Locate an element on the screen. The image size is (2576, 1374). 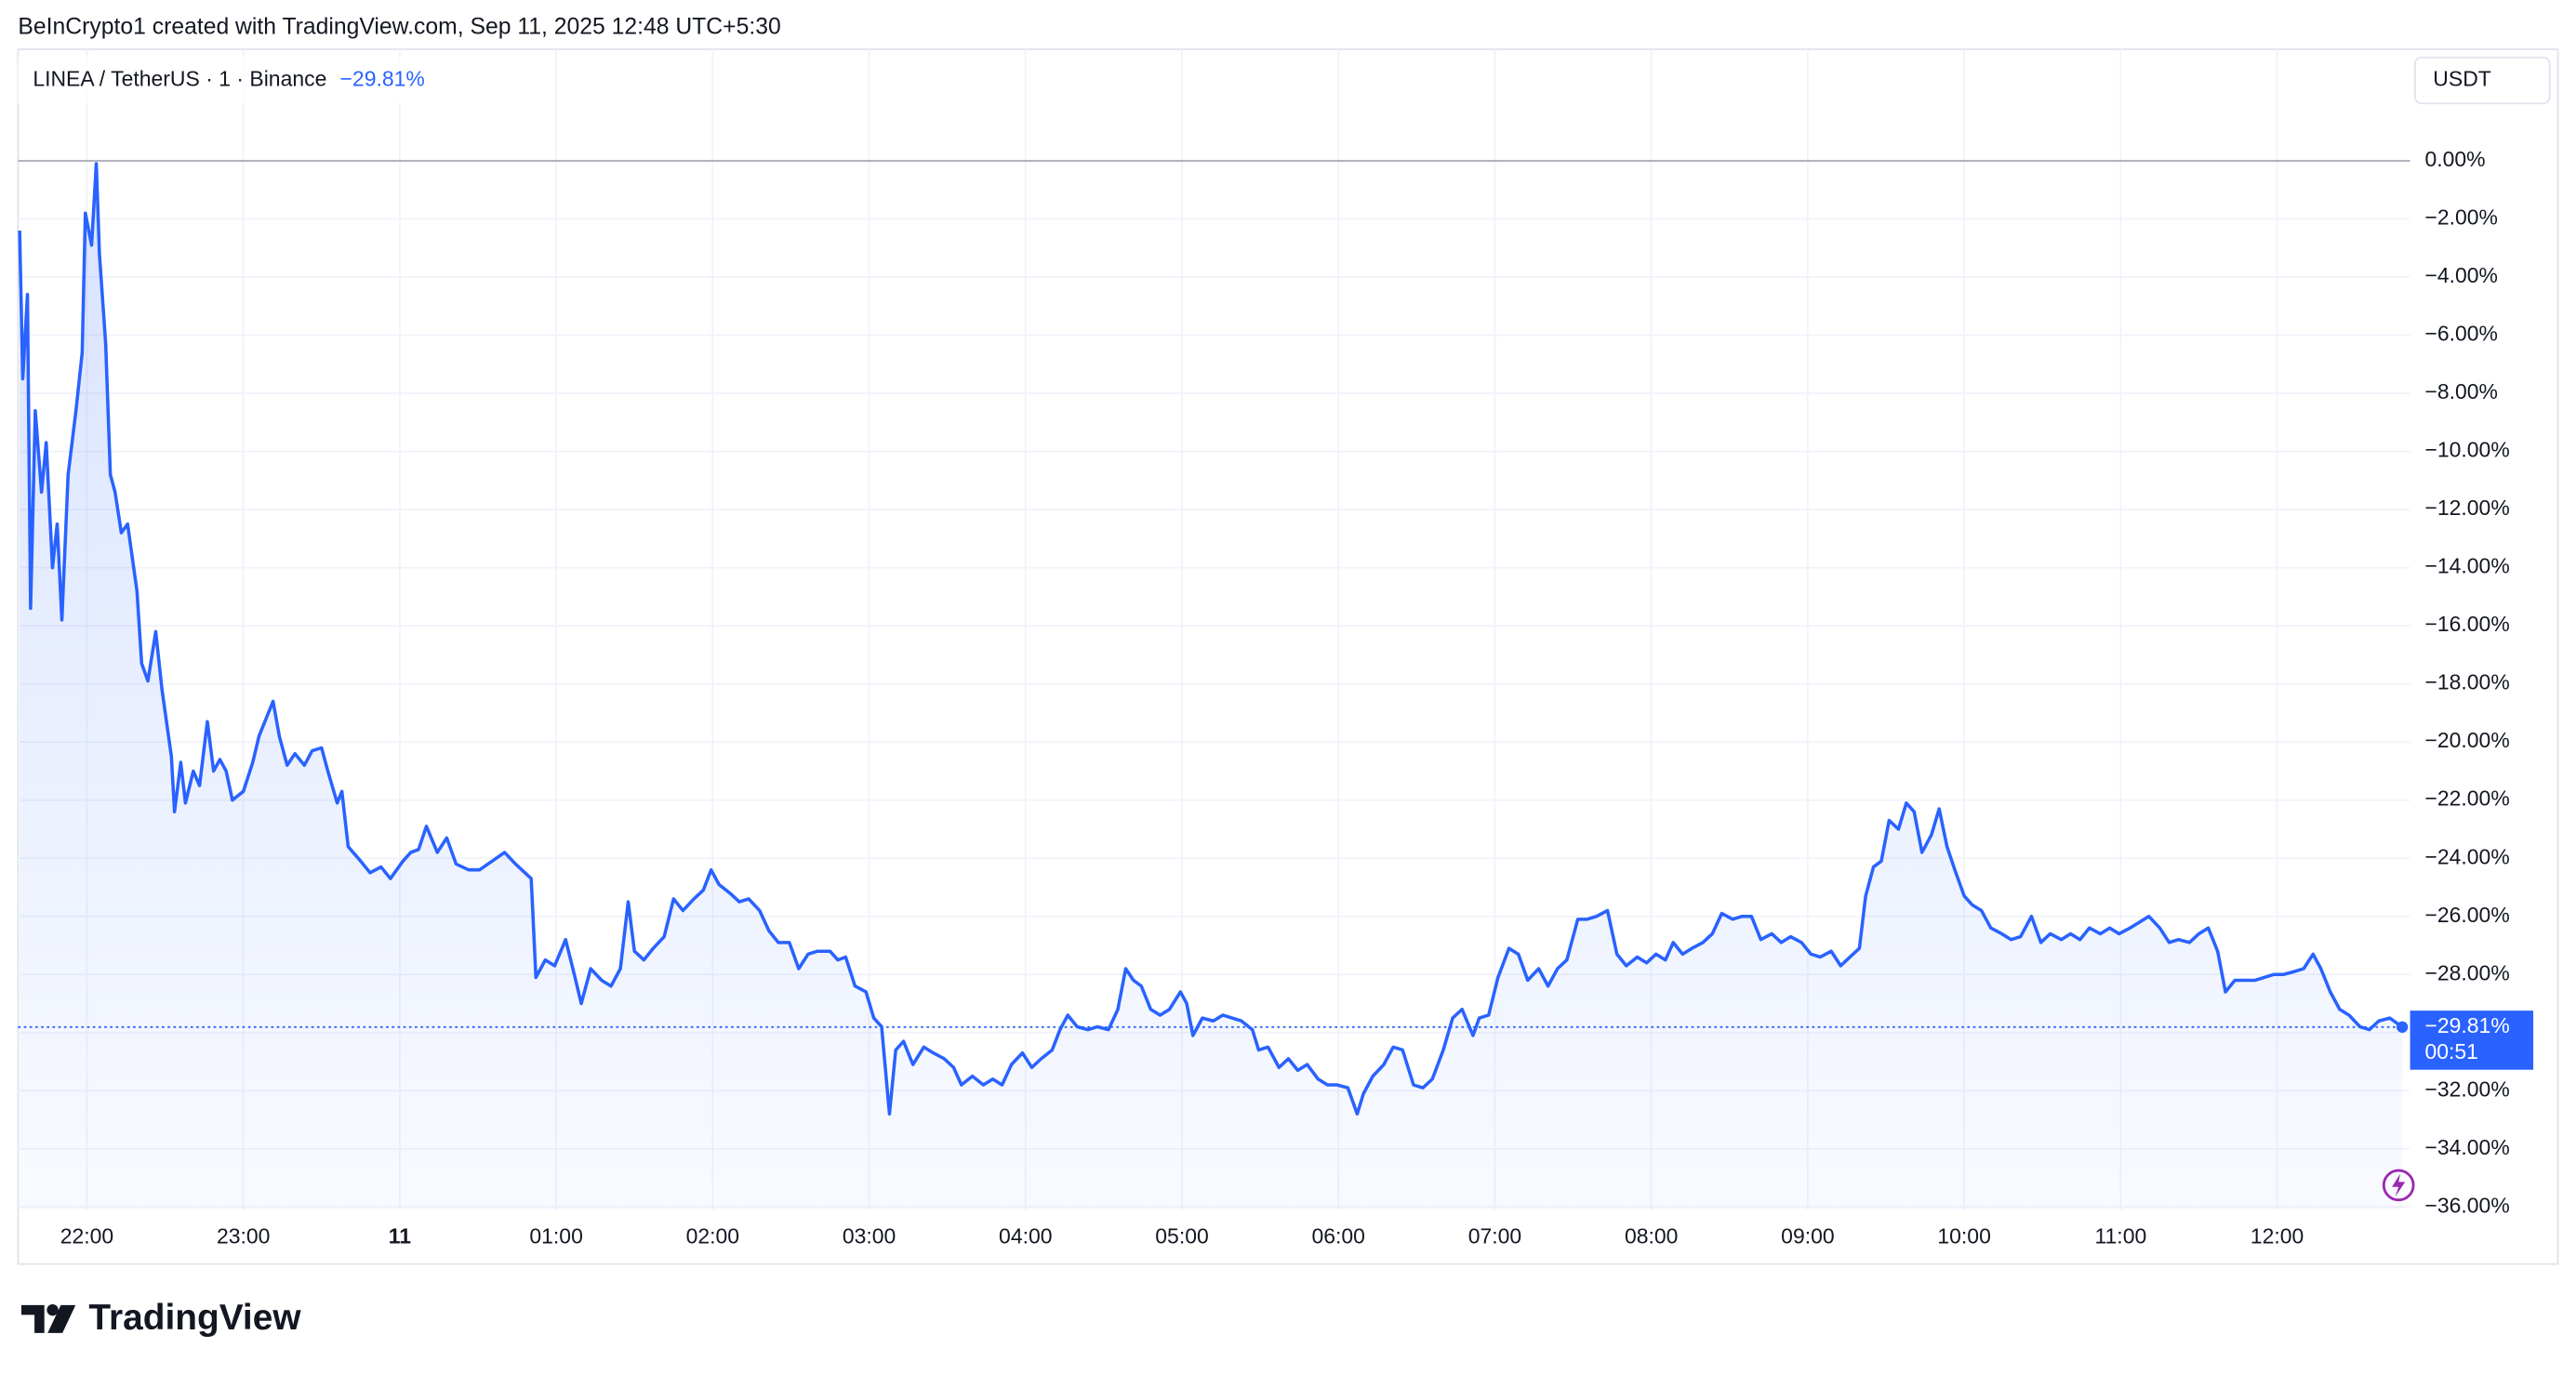
y-tick-label: −4.00% is located at coordinates (2461, 275).